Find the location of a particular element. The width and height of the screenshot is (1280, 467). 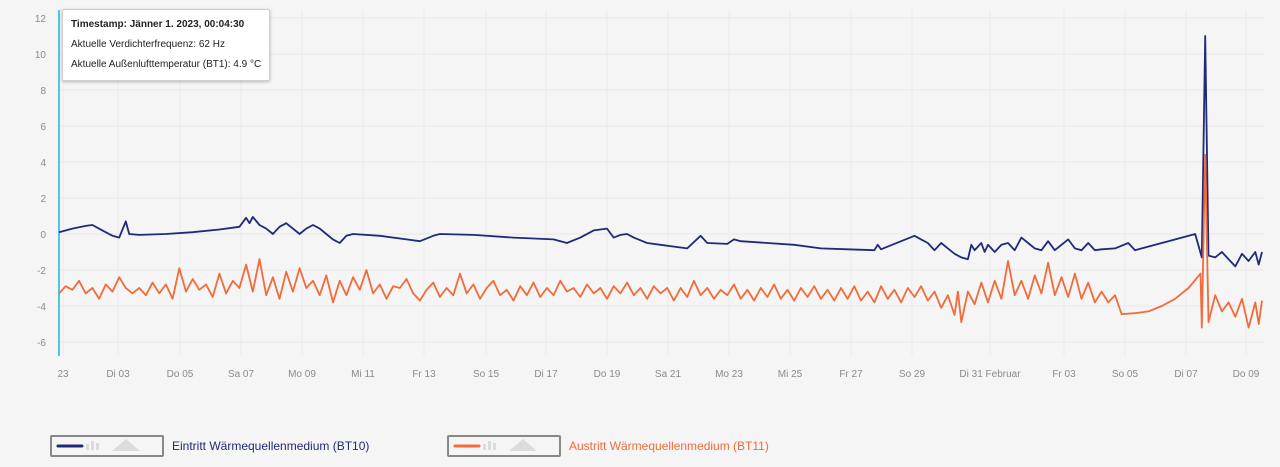

x-tick-label: Fr 27 is located at coordinates (851, 374).